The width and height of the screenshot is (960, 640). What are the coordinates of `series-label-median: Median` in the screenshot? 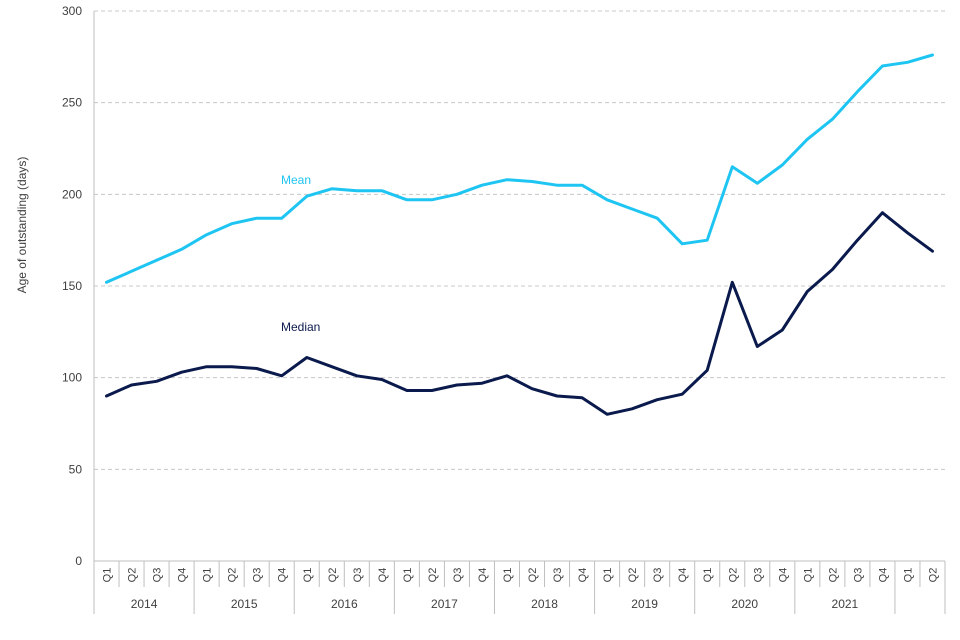 It's located at (300, 327).